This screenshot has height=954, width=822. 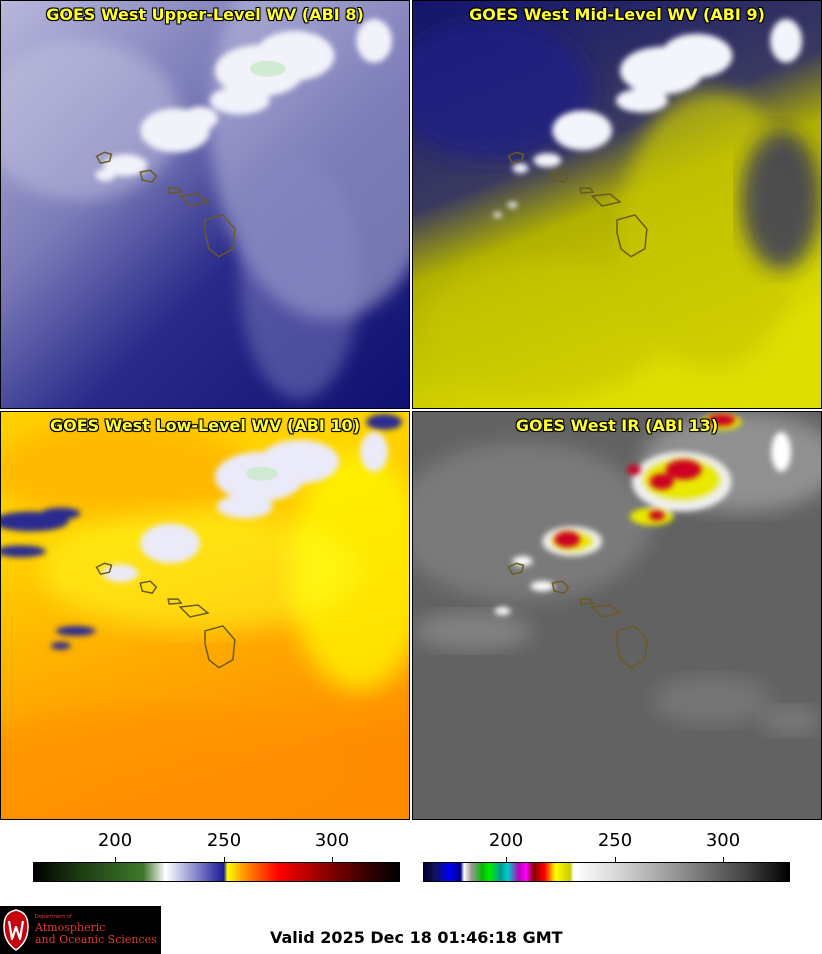 What do you see at coordinates (115, 840) in the screenshot?
I see `left-colorbar-tick-label: 200` at bounding box center [115, 840].